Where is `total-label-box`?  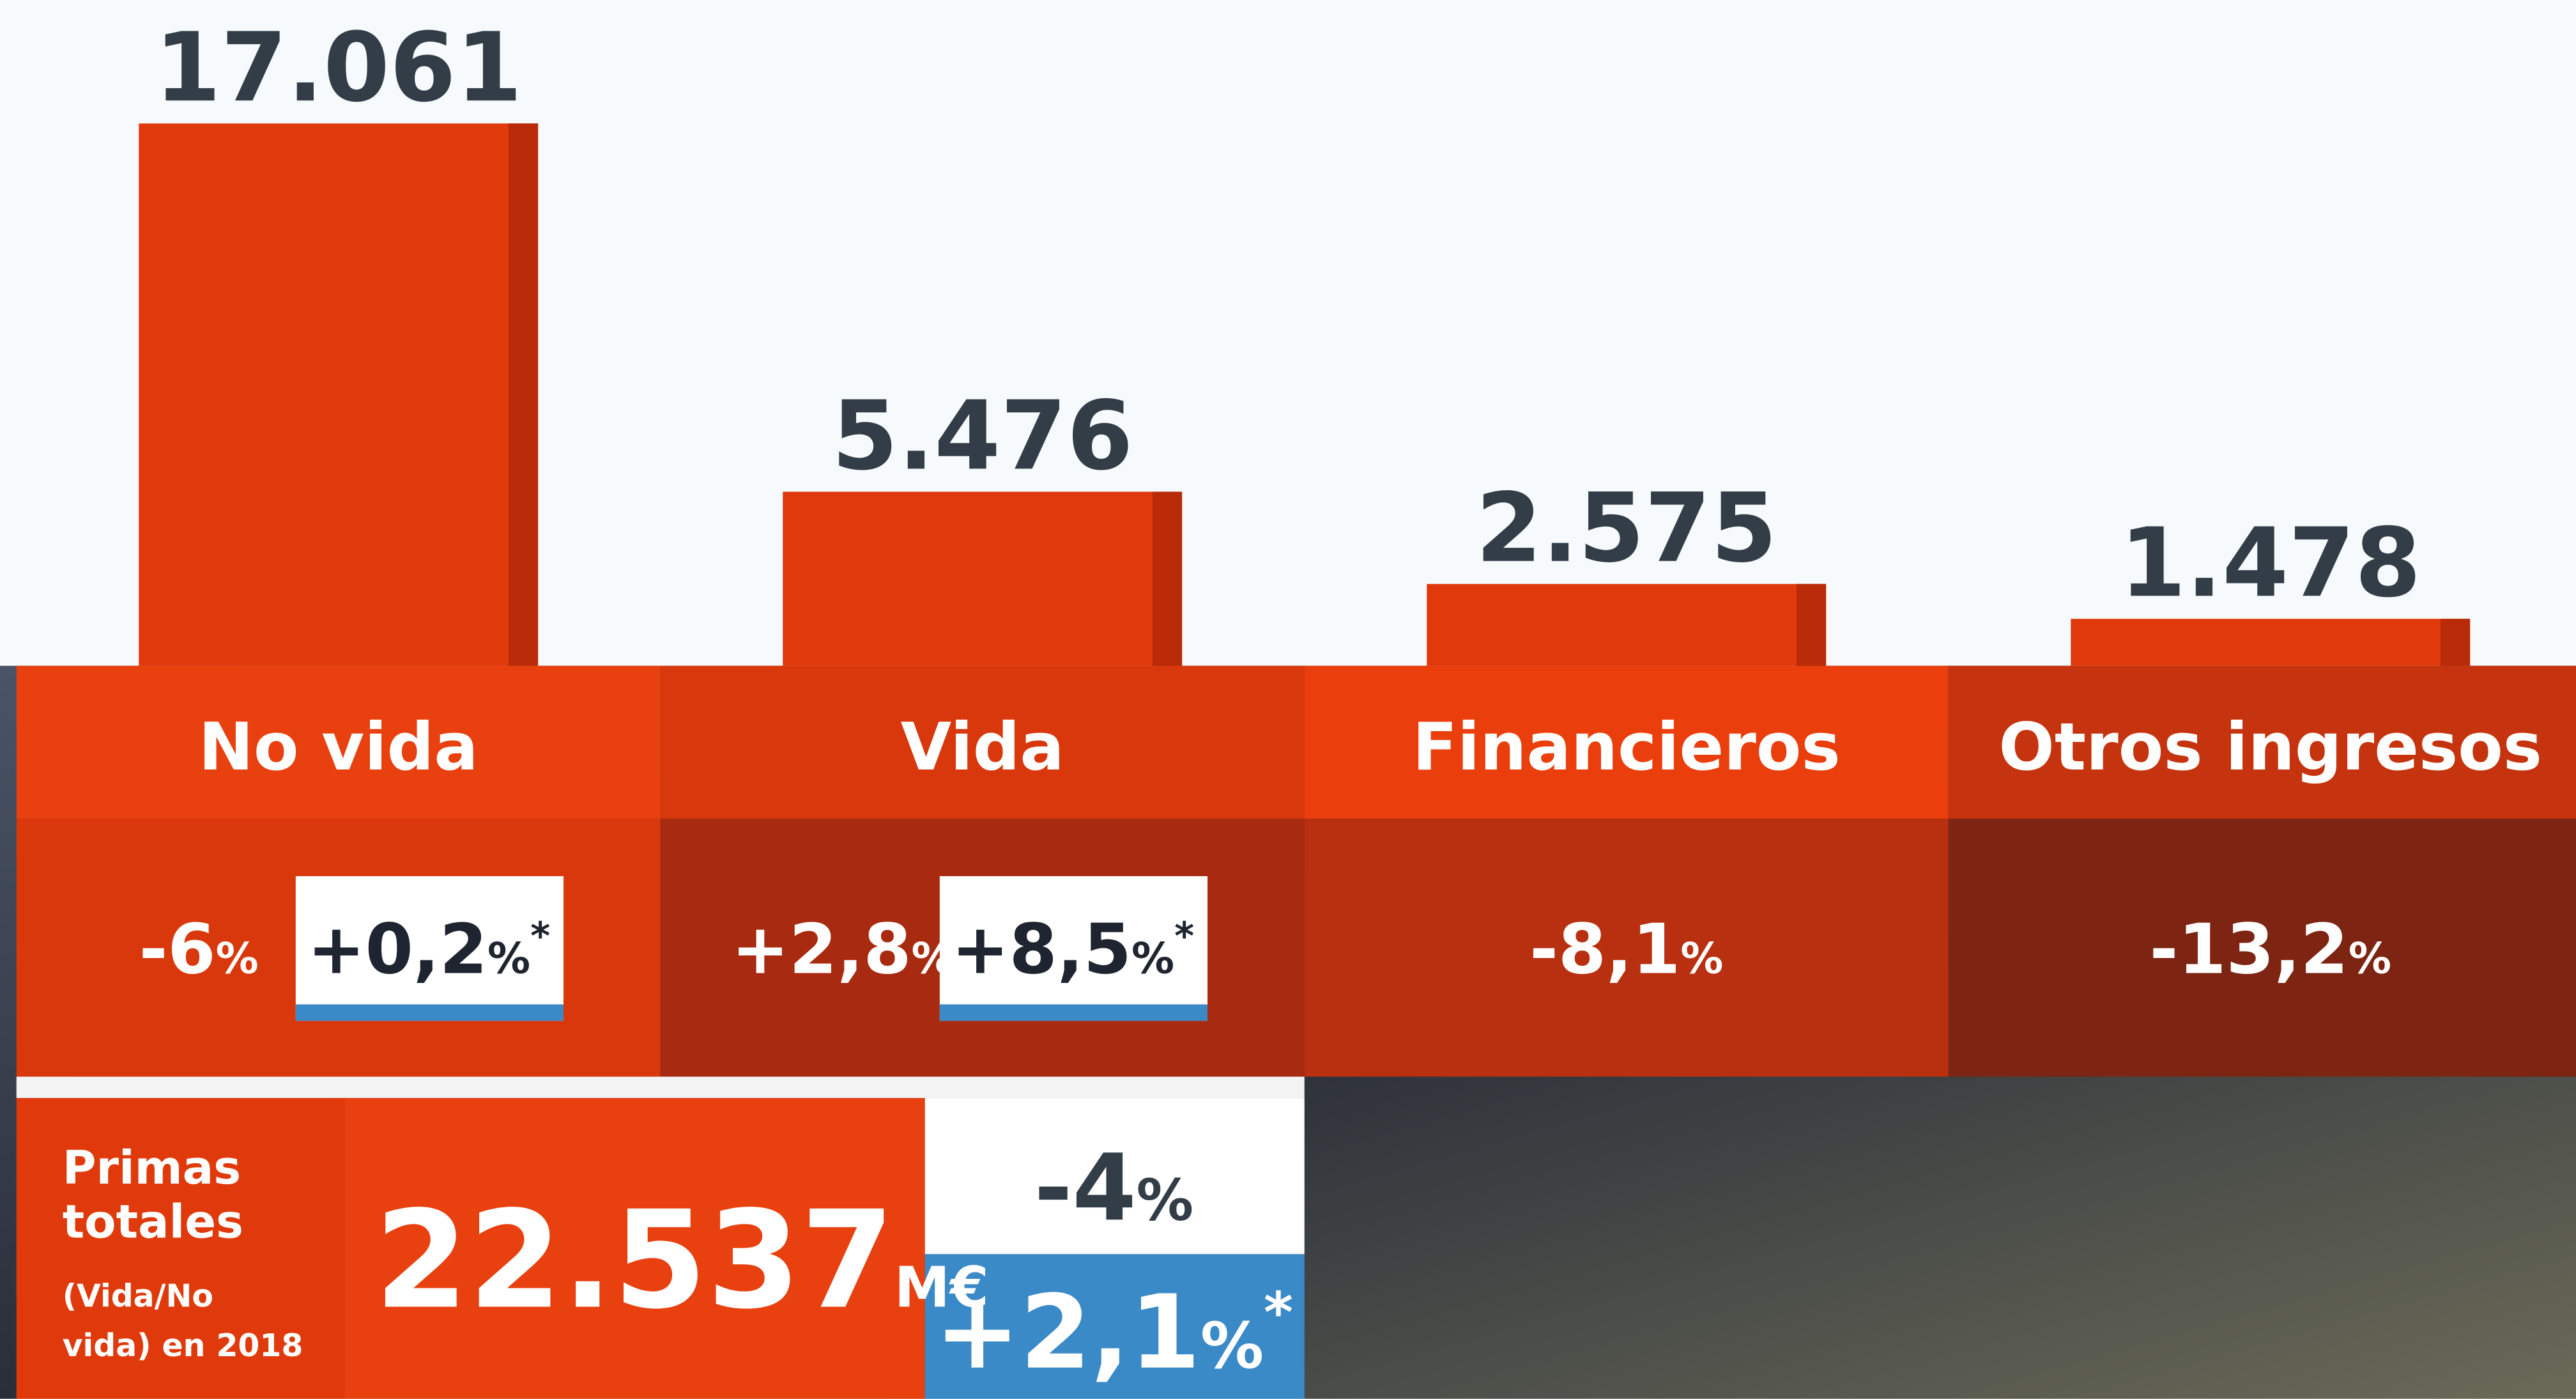
total-label-box is located at coordinates (180, 1248).